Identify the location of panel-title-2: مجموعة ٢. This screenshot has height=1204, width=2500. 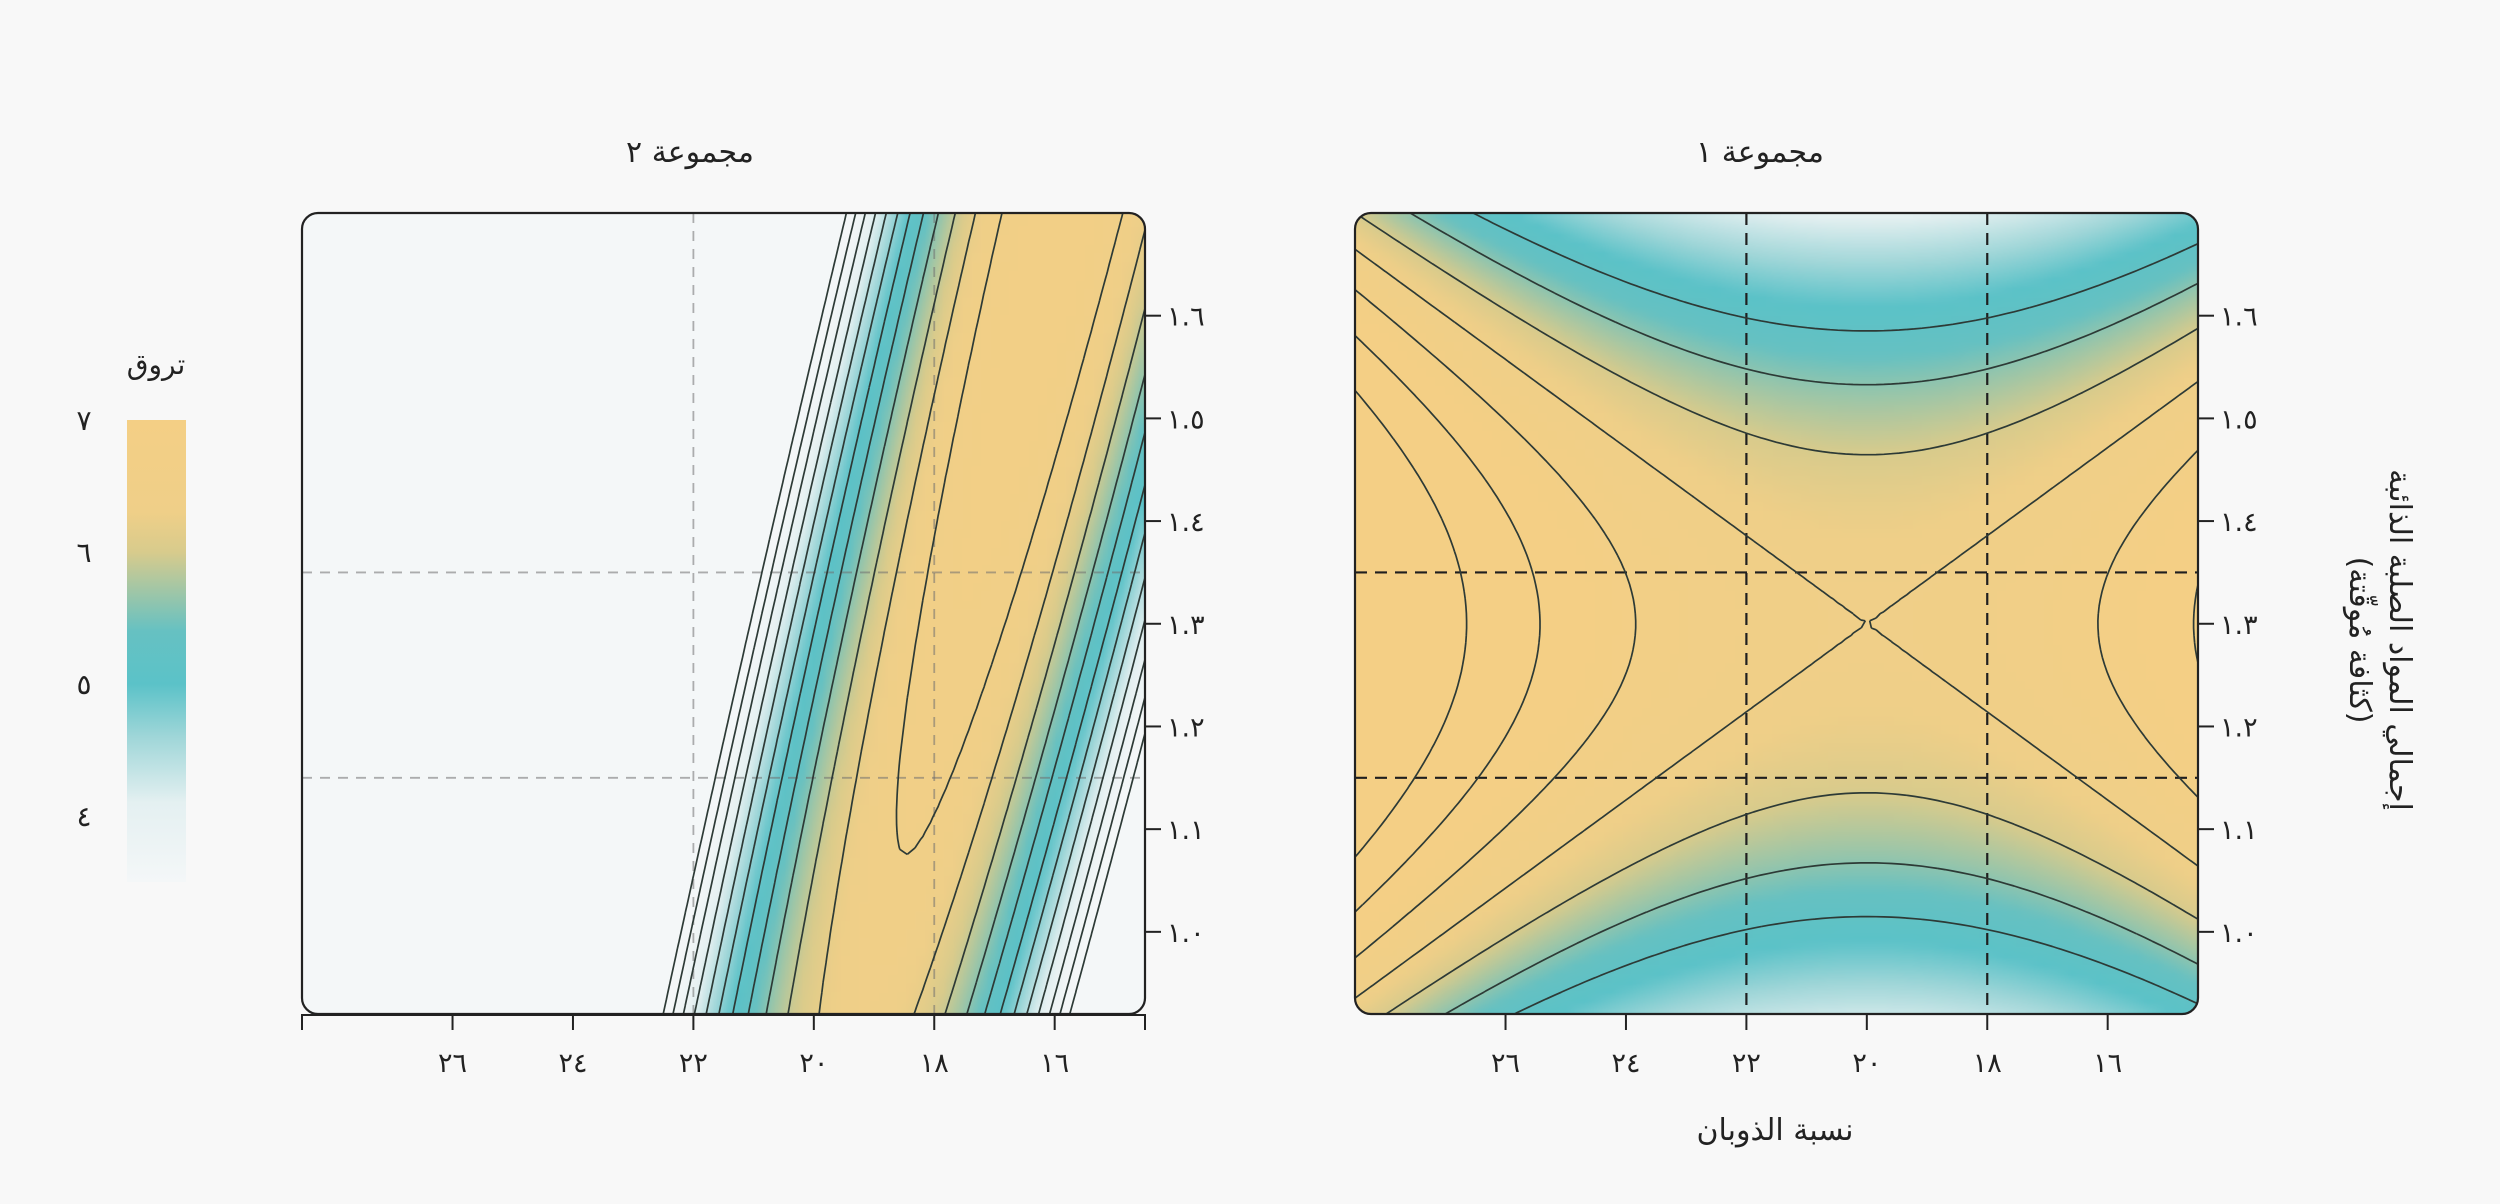
(690, 152).